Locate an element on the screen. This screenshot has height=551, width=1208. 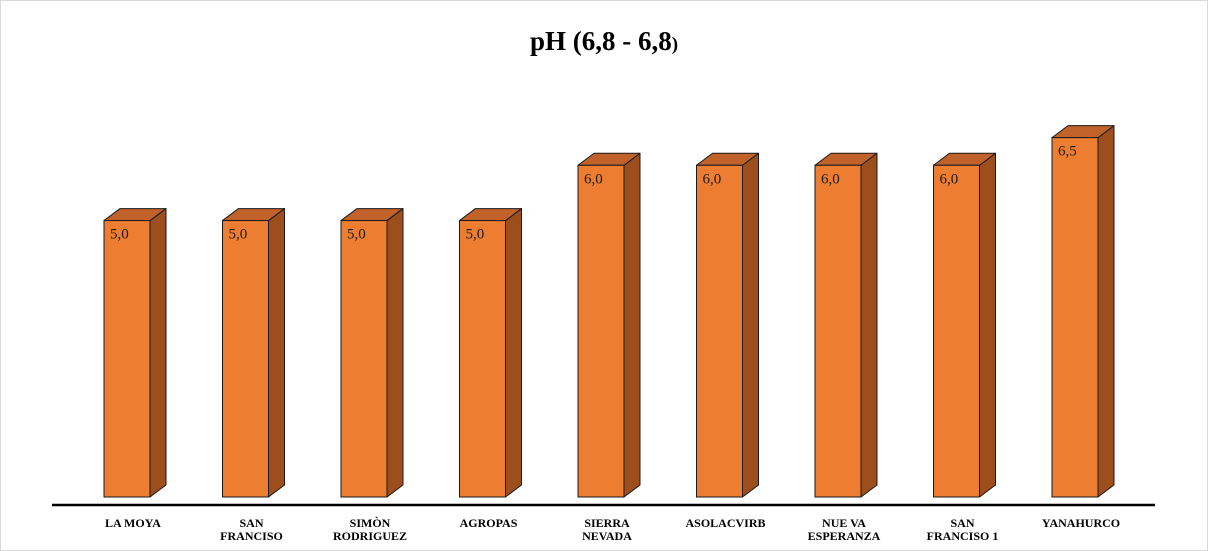
category-label: SIERRA NEVADA is located at coordinates (607, 529).